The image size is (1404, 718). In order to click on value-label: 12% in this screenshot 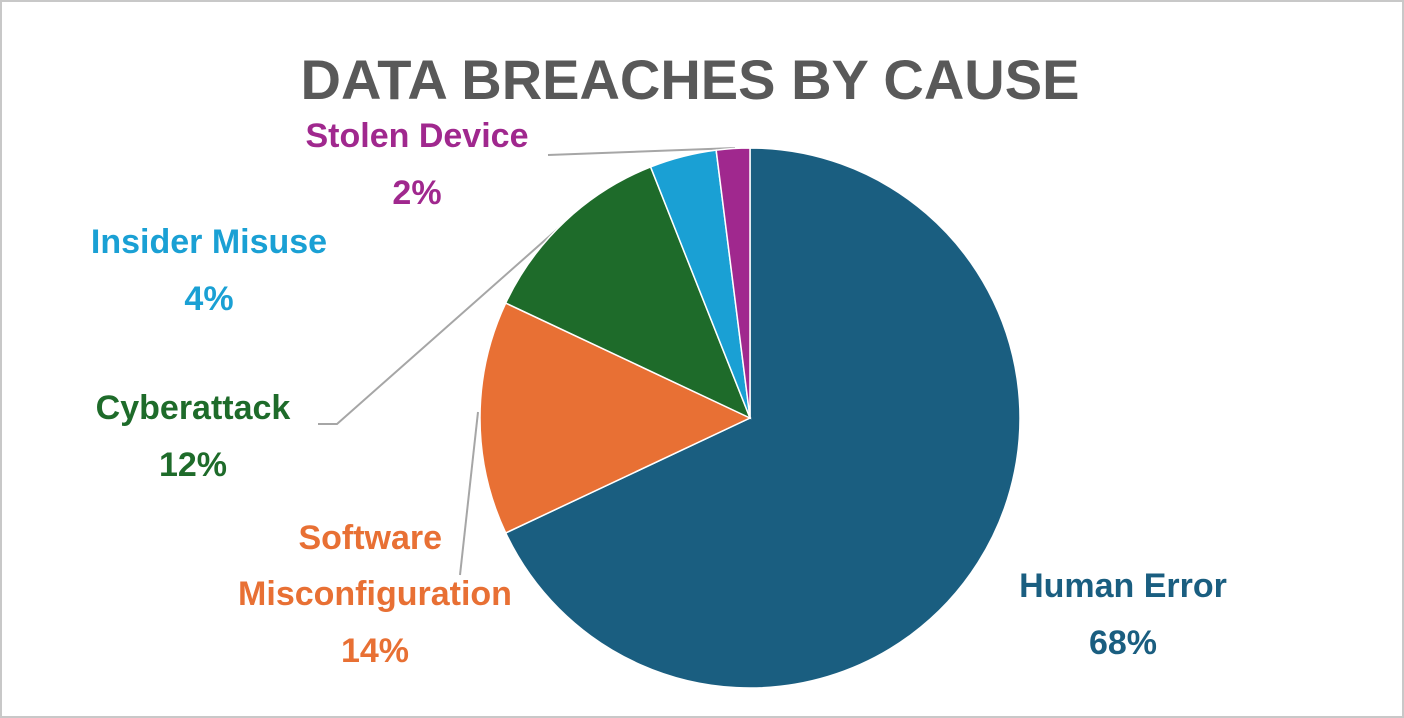, I will do `click(193, 465)`.